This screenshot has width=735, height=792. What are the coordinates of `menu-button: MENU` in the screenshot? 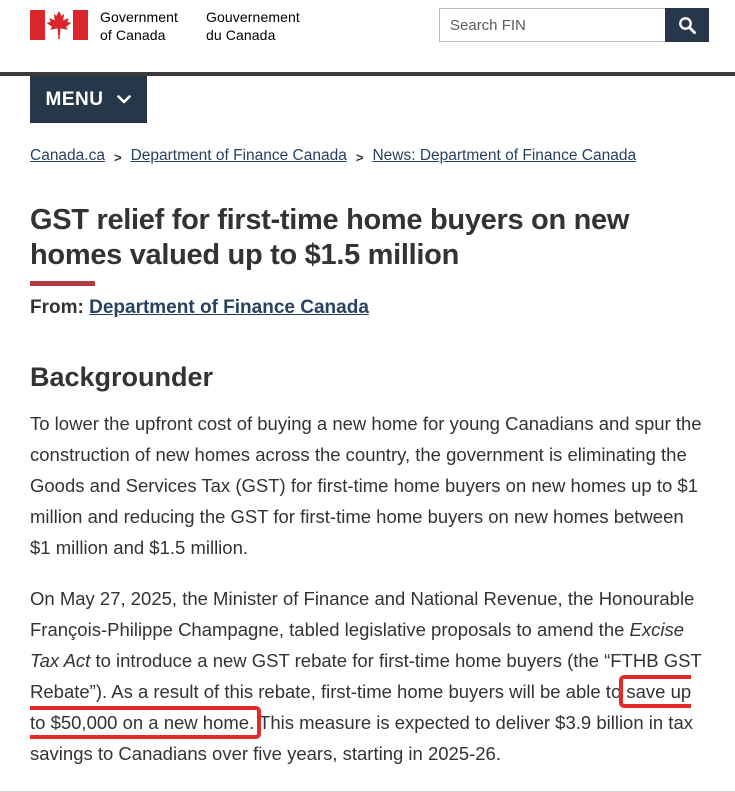 It's located at (88, 99).